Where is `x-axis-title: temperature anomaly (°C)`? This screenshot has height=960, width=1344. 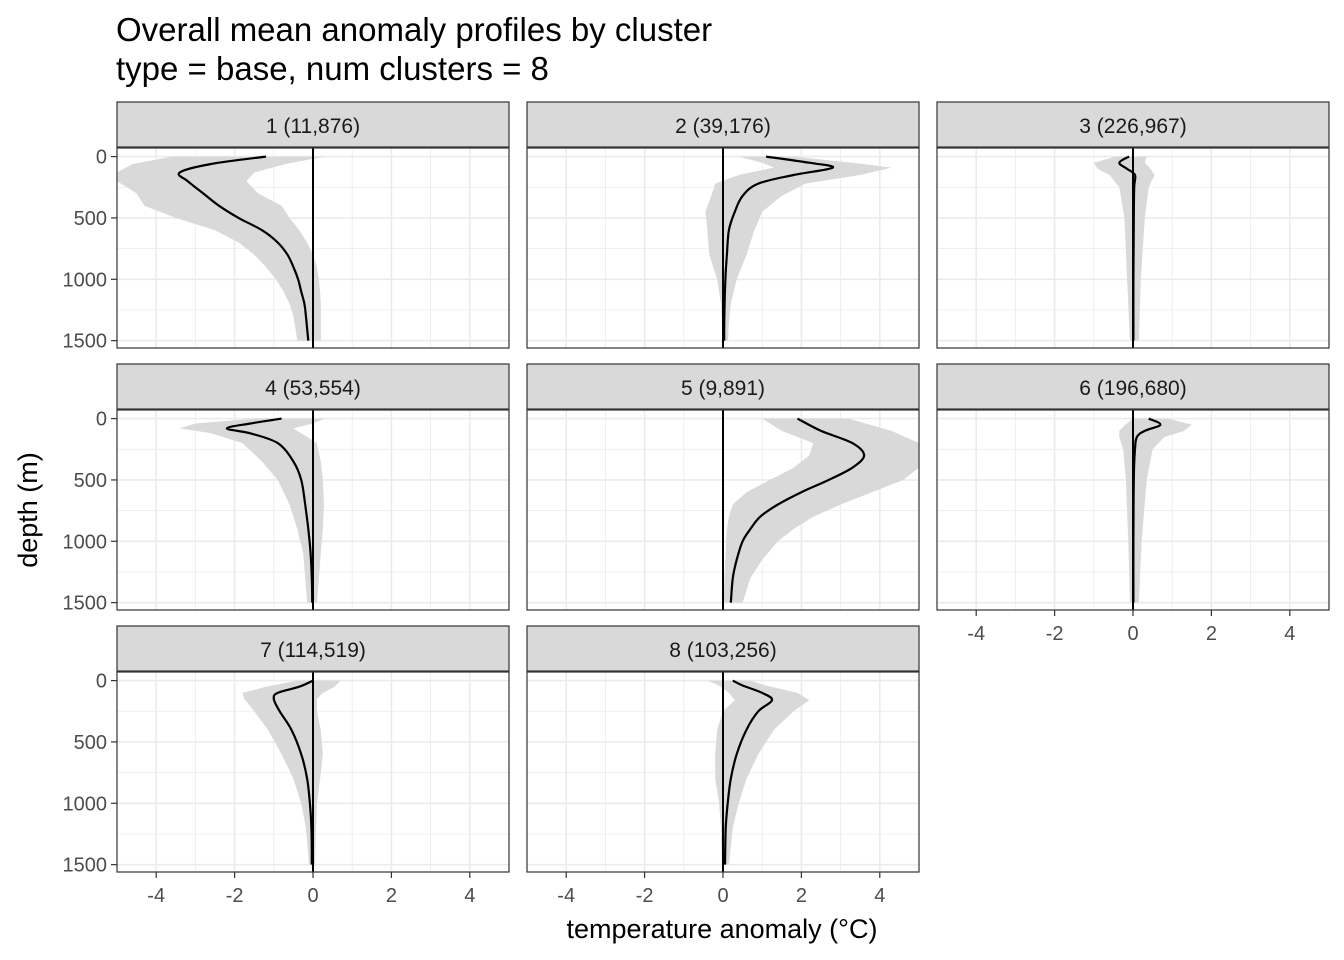
x-axis-title: temperature anomaly (°C) is located at coordinates (722, 929).